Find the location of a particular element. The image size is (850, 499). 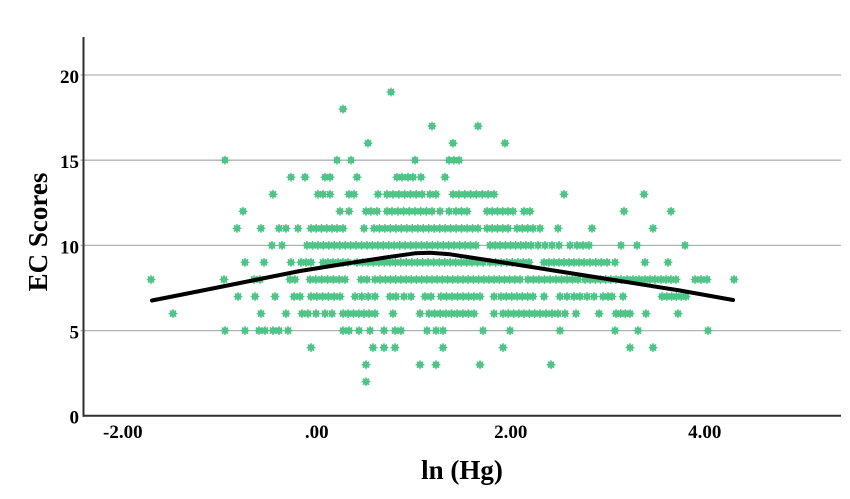

svg-text: 15 is located at coordinates (69, 162).